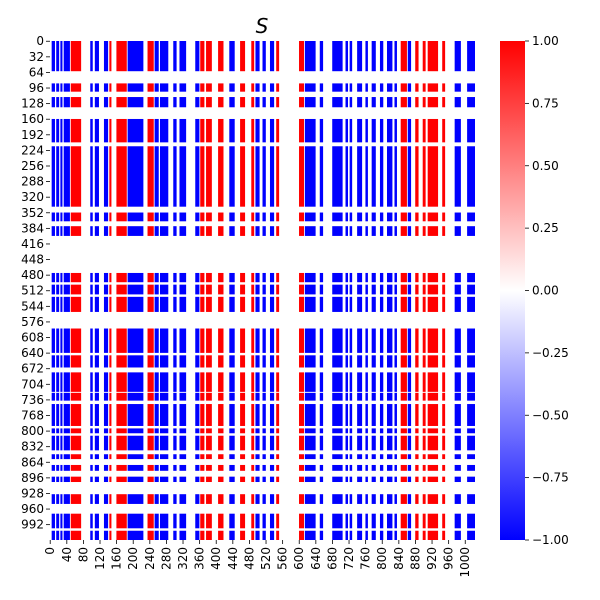 This screenshot has height=600, width=600. What do you see at coordinates (32, 353) in the screenshot?
I see `y-tick-label: 640` at bounding box center [32, 353].